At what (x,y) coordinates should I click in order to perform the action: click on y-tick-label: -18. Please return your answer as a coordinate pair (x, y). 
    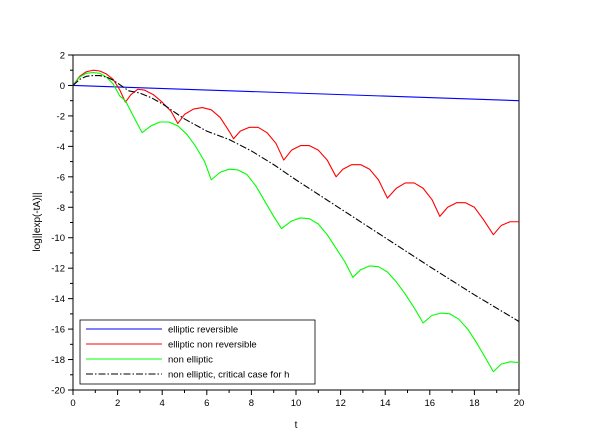
    Looking at the image, I should click on (58, 360).